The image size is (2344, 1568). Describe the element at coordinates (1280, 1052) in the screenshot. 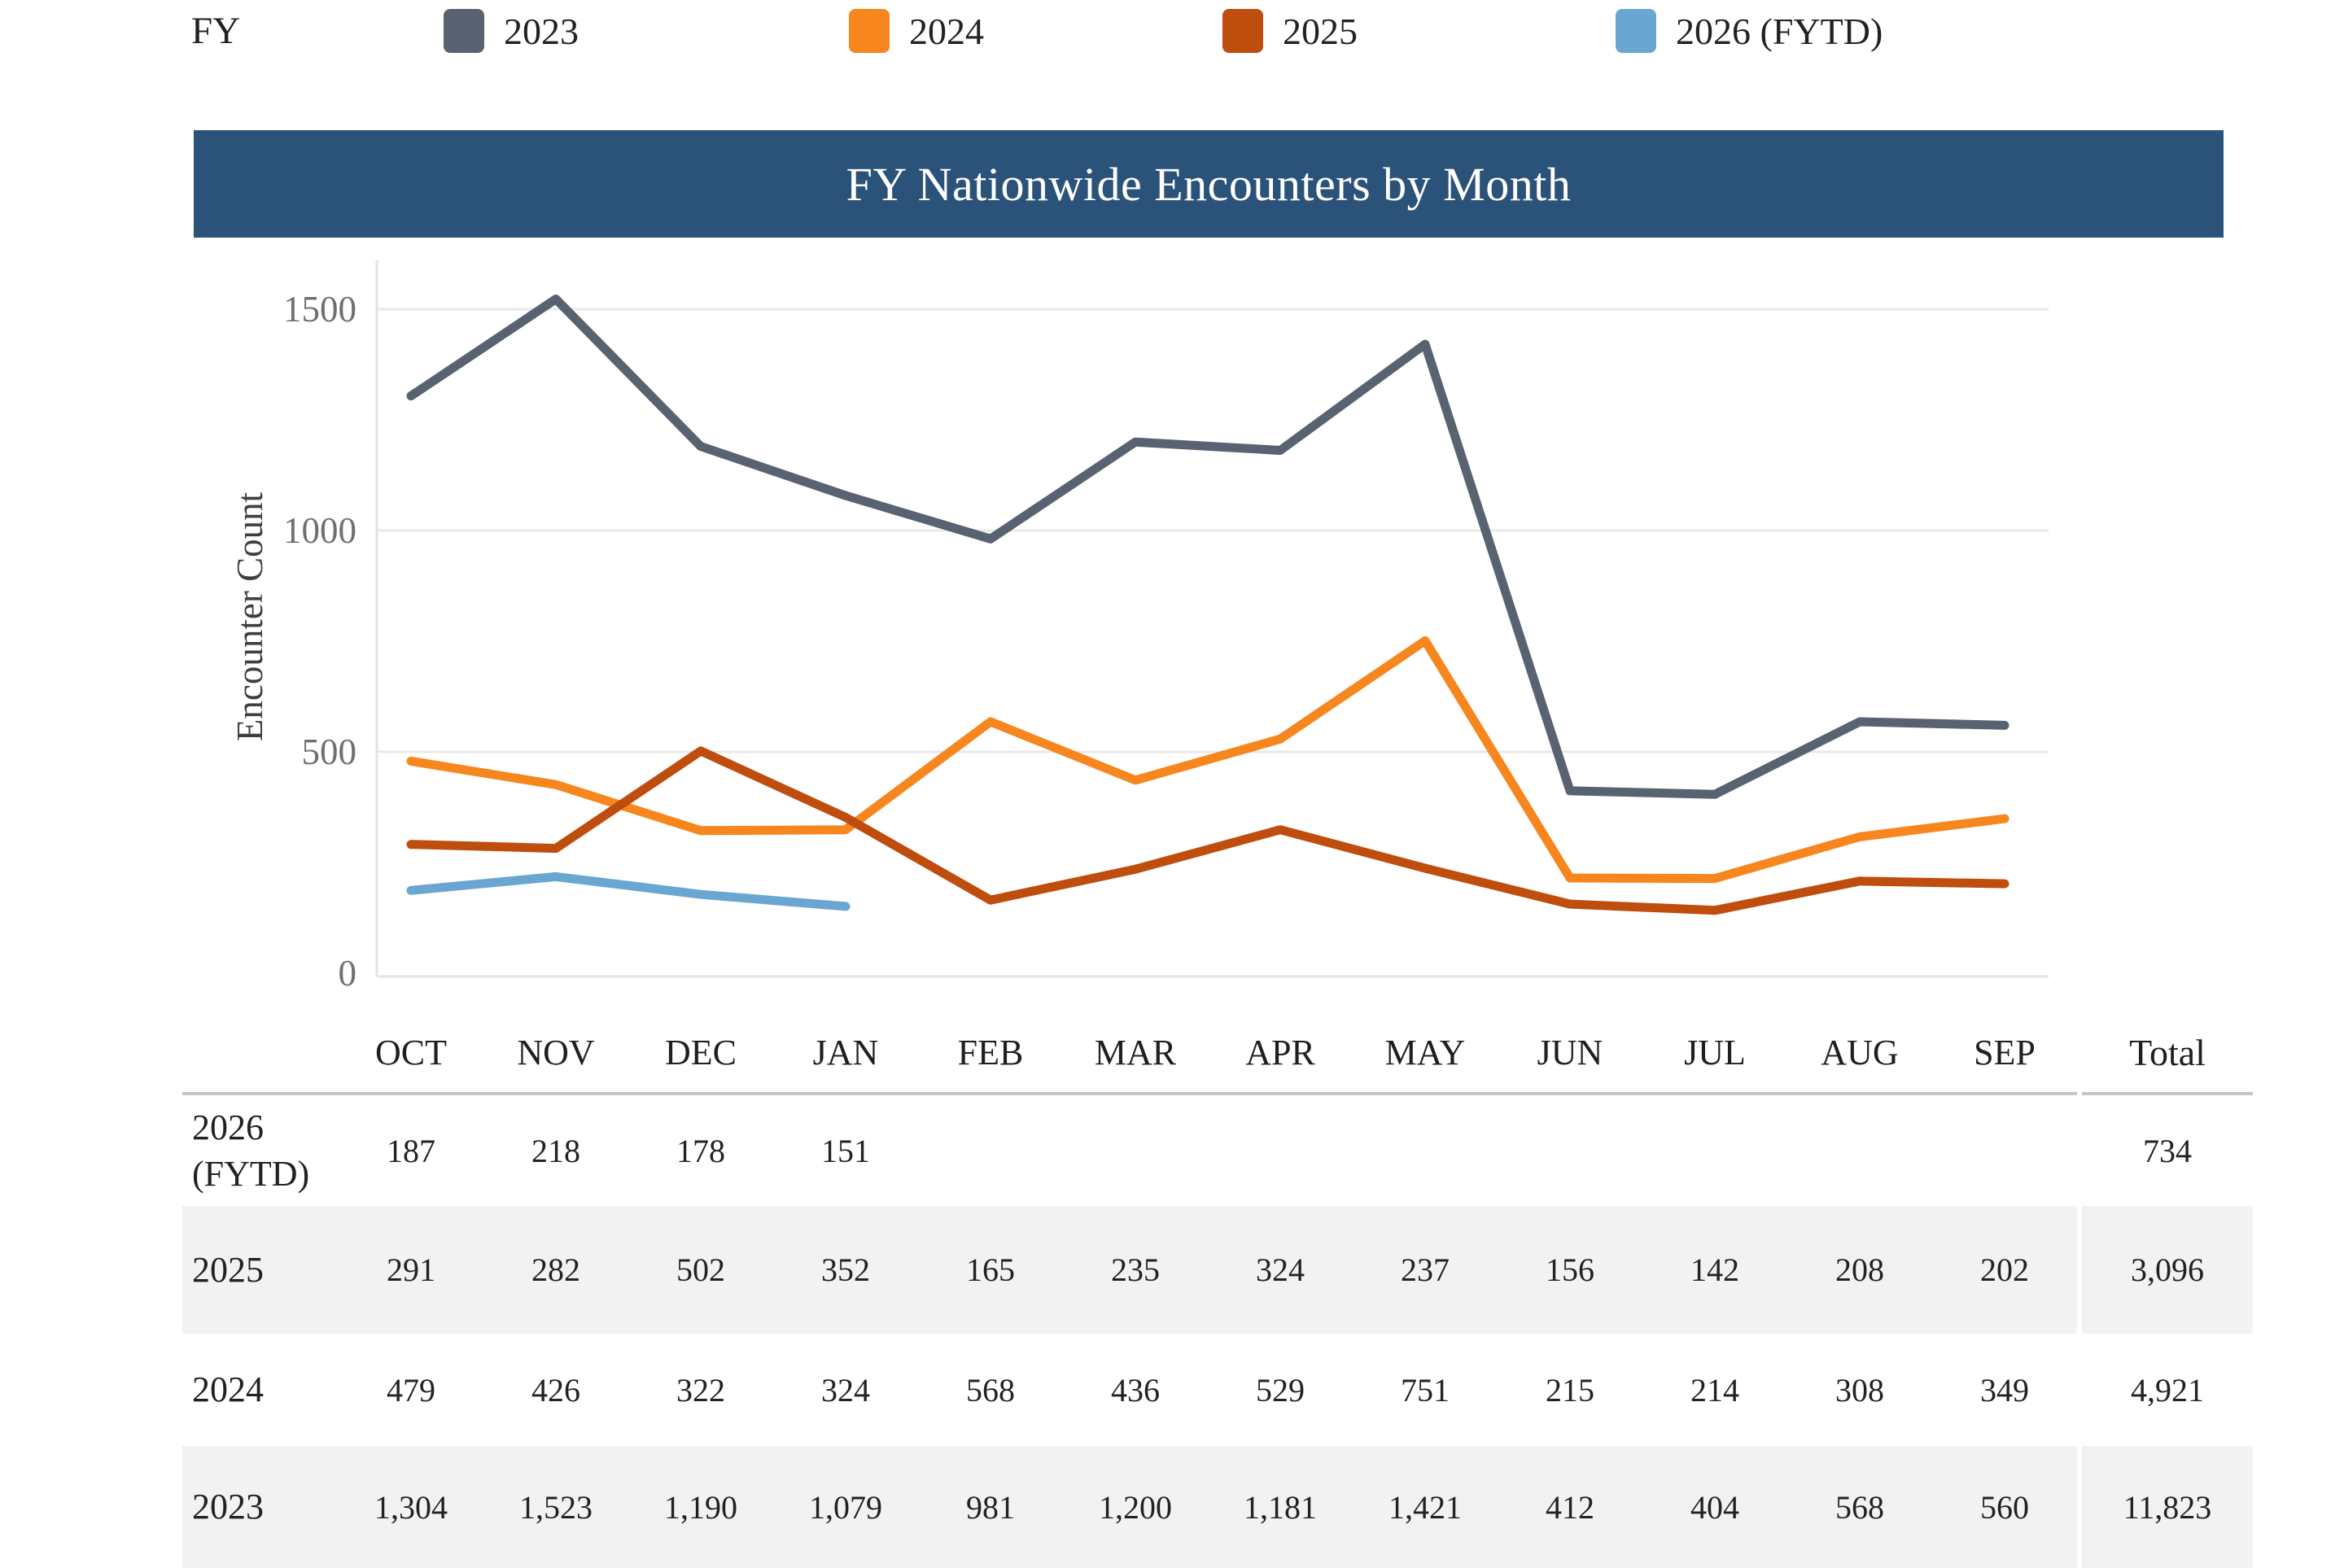

I see `column-header-apr: APR` at that location.